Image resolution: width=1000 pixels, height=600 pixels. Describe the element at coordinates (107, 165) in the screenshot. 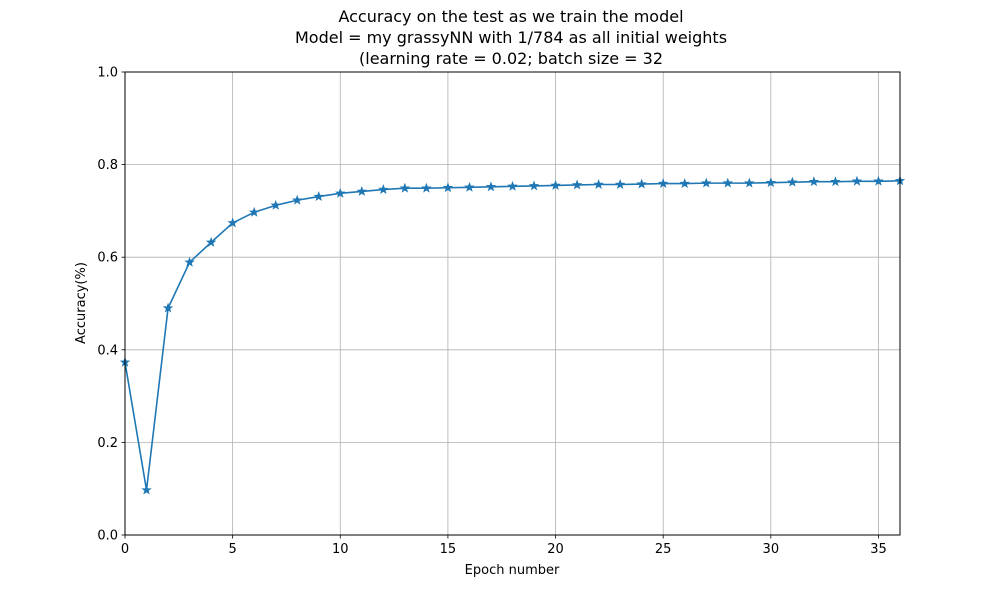

I see `y-tick-label: 0.8` at that location.